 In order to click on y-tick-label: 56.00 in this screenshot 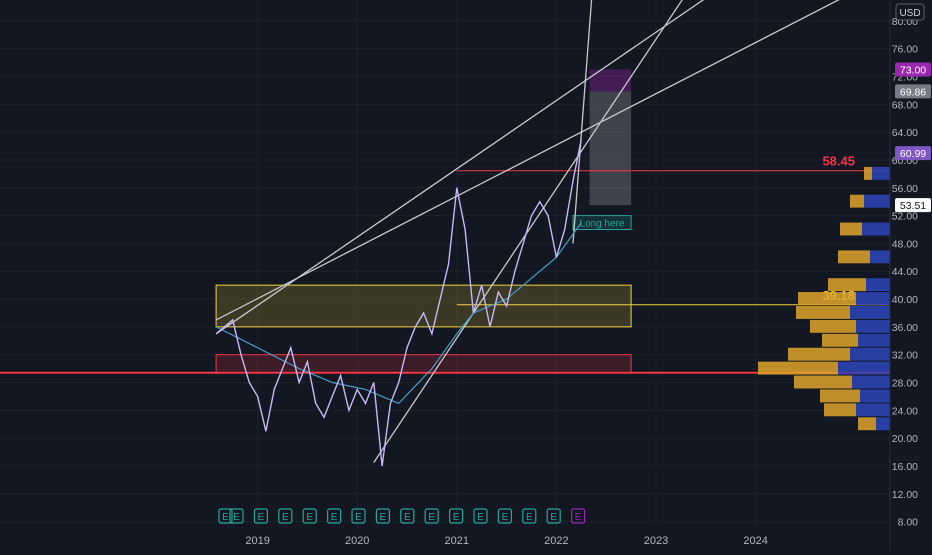, I will do `click(905, 189)`.